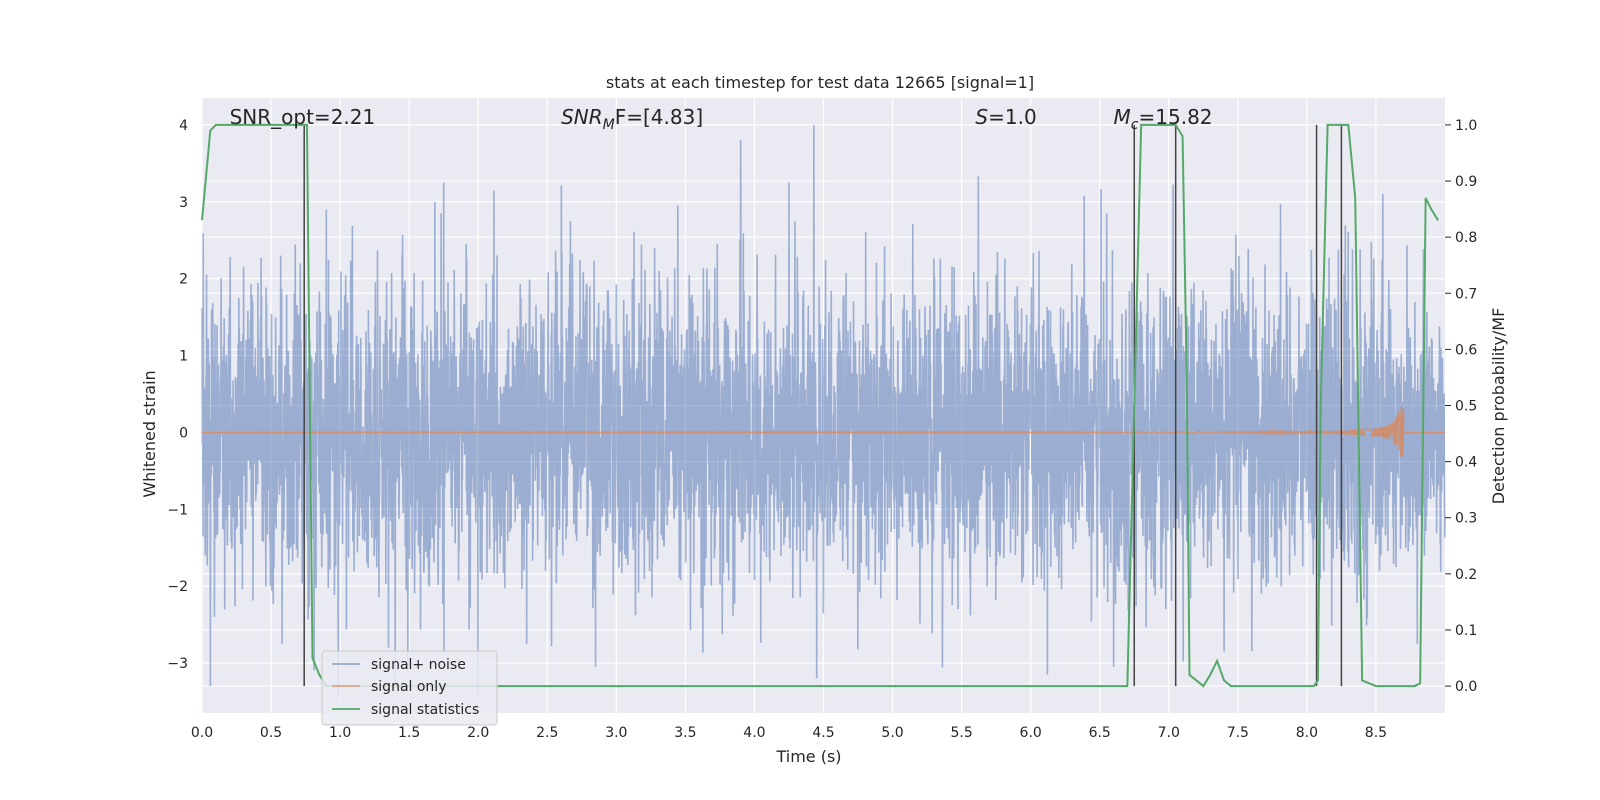  Describe the element at coordinates (1466, 463) in the screenshot. I see `y2-tick-label: 0.4` at that location.